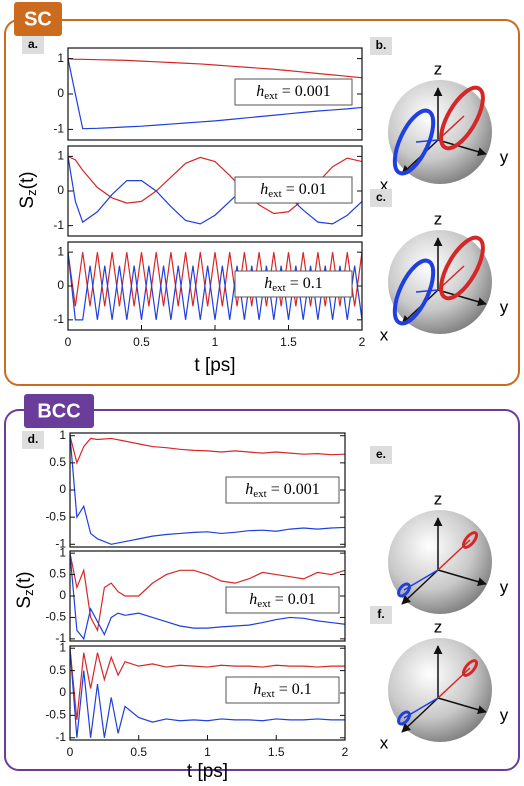 Image resolution: width=524 pixels, height=786 pixels. Describe the element at coordinates (381, 197) in the screenshot. I see `panel-label: c.` at that location.